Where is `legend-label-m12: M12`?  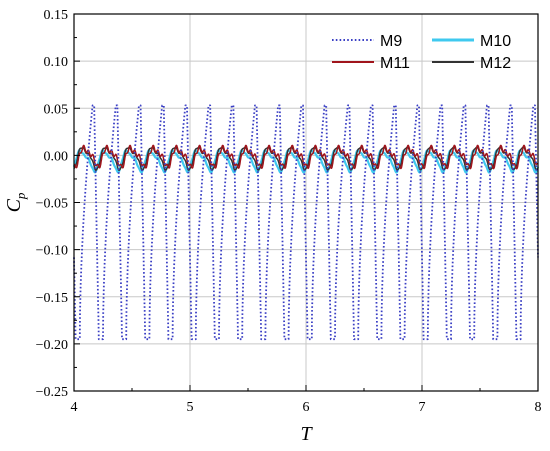 legend-label-m12: M12 is located at coordinates (495, 63).